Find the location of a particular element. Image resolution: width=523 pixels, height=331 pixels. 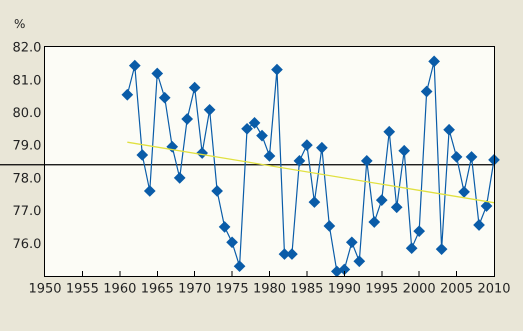

y-tick-label: 81.0 is located at coordinates (27, 80).